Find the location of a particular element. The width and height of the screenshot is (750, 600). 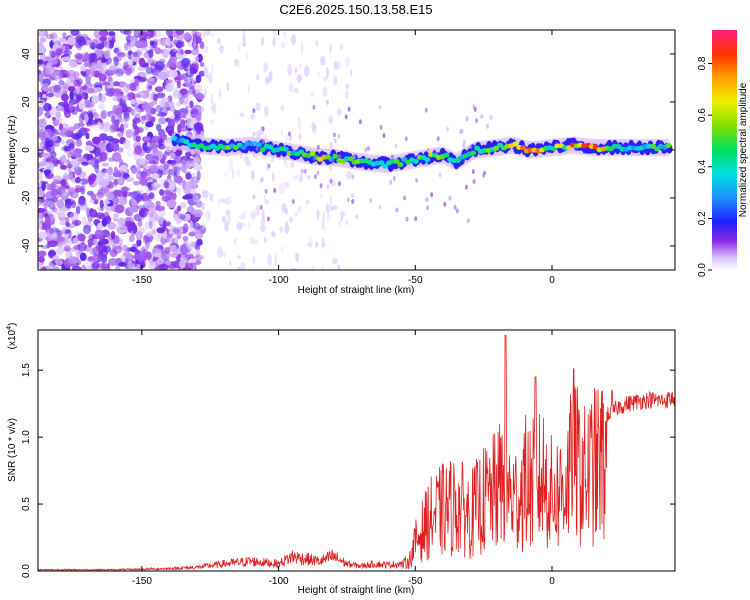

y-tick-label: 1.0 is located at coordinates (26, 437).